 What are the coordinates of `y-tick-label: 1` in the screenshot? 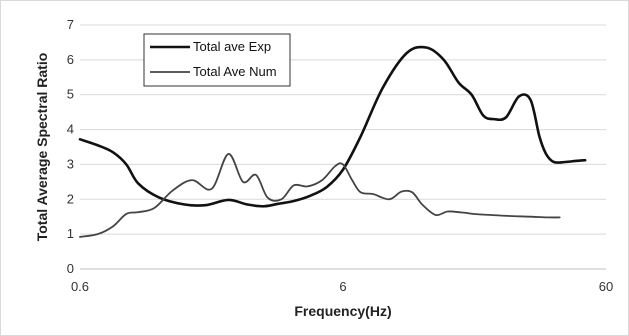 It's located at (70, 233).